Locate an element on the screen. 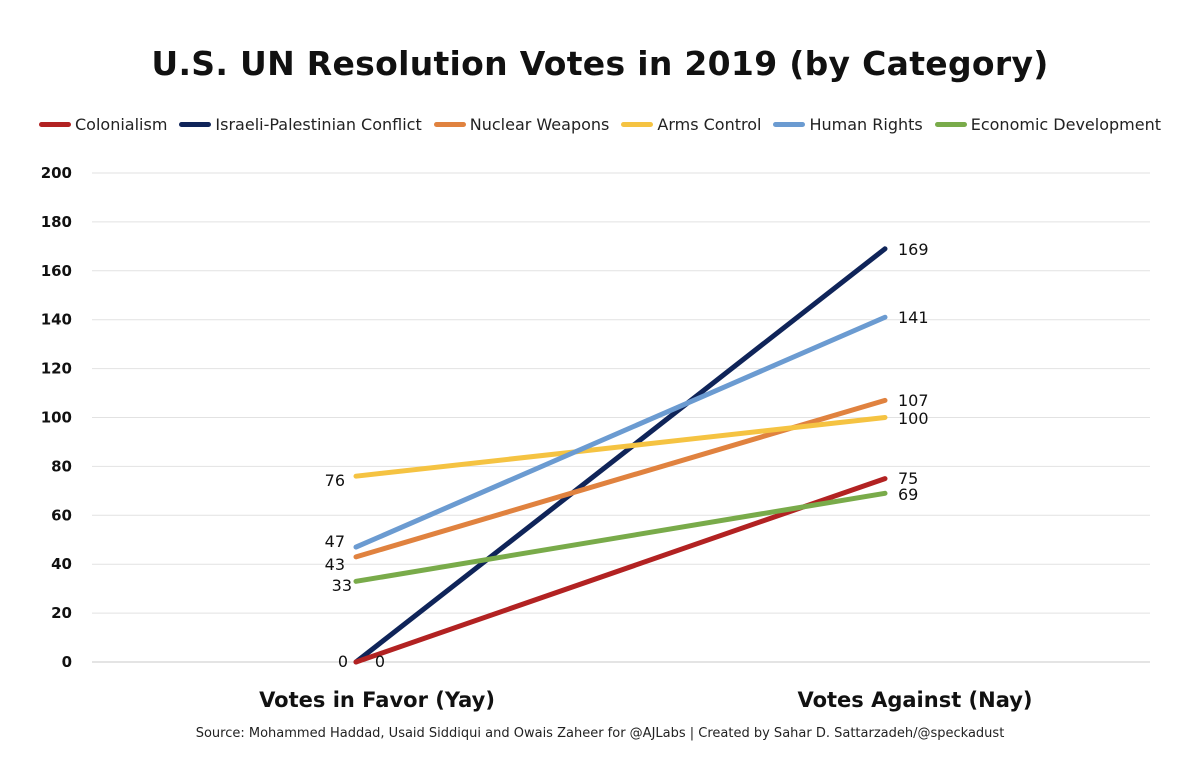 Image resolution: width=1200 pixels, height=762 pixels. legend-item: Israeli-Palestinian Conflict is located at coordinates (300, 124).